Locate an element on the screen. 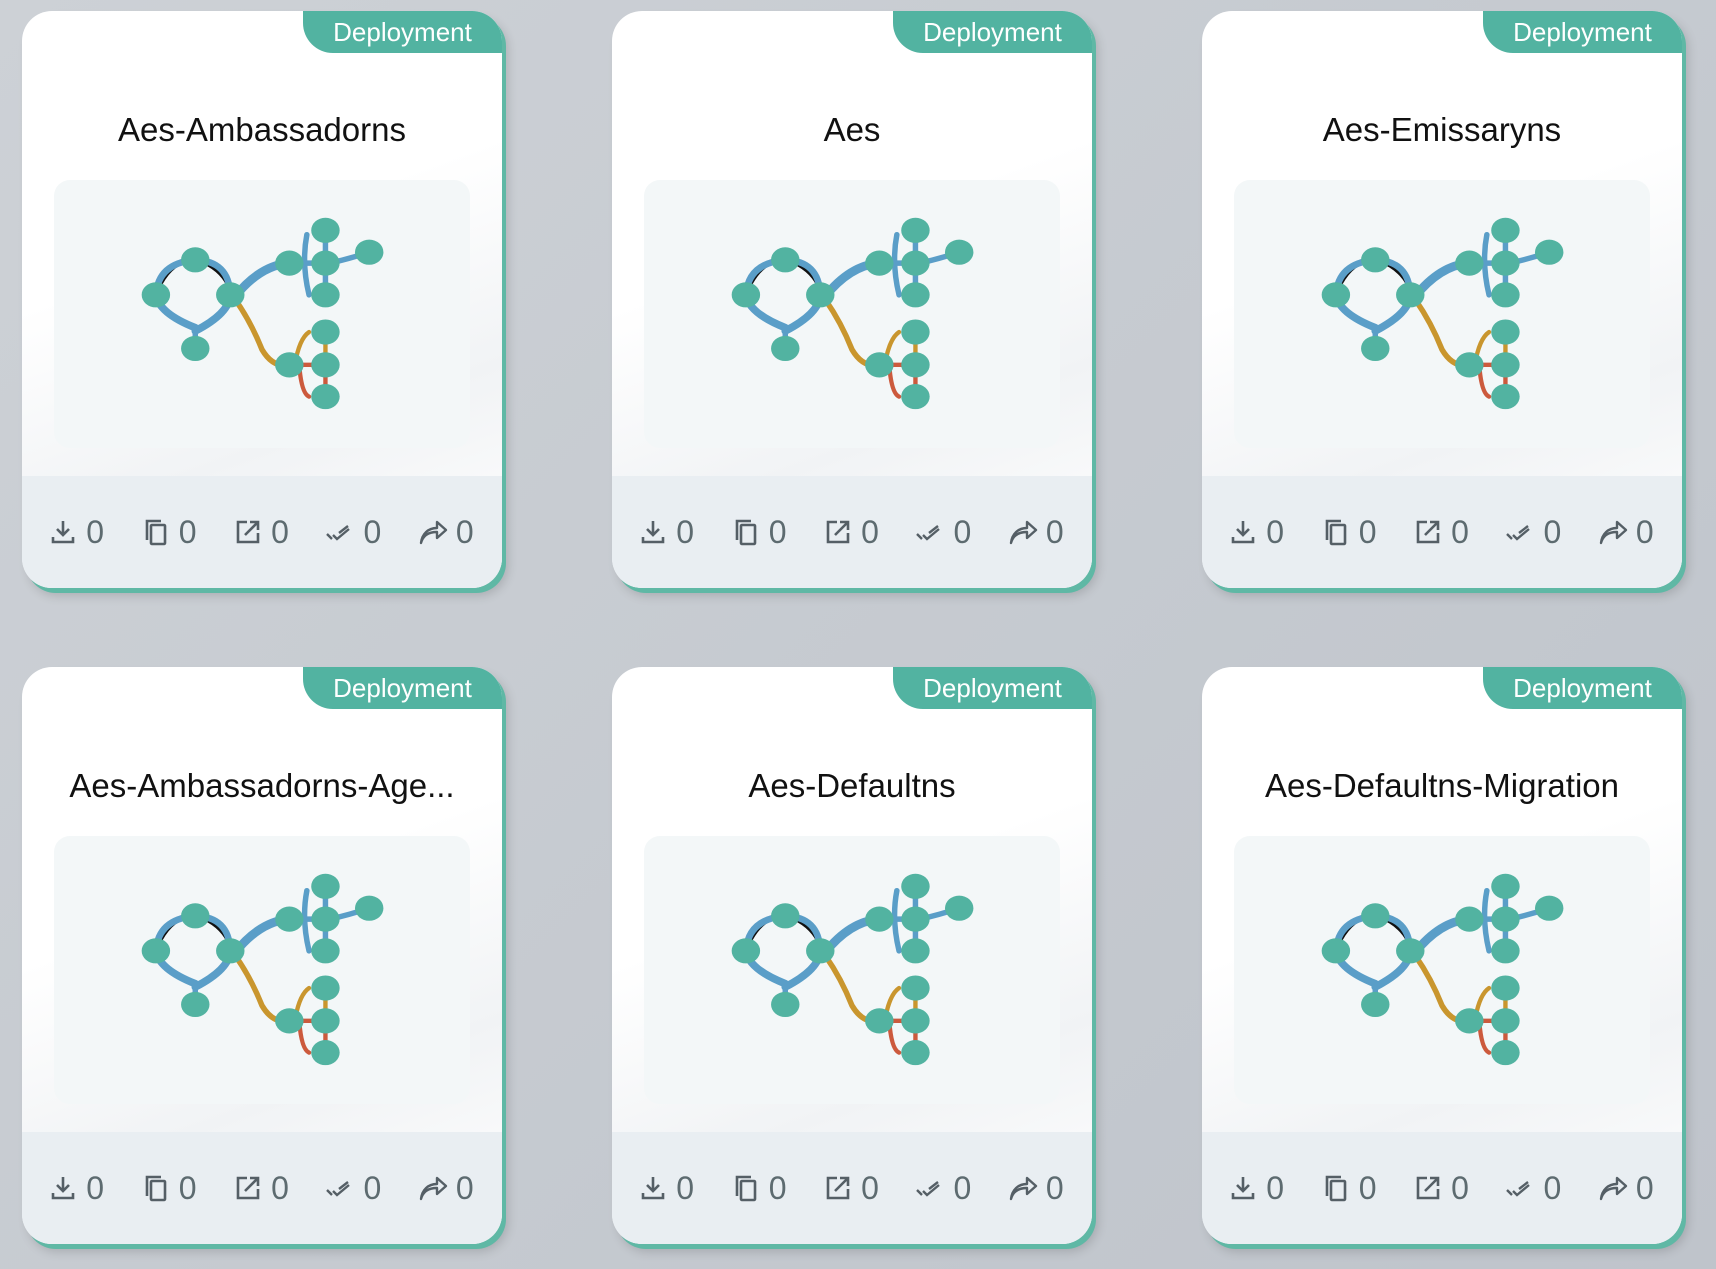 The height and width of the screenshot is (1269, 1716). deployment-card: Deployment Aes-Ambassadorns-Age... 0 0 0 0 0 is located at coordinates (262, 955).